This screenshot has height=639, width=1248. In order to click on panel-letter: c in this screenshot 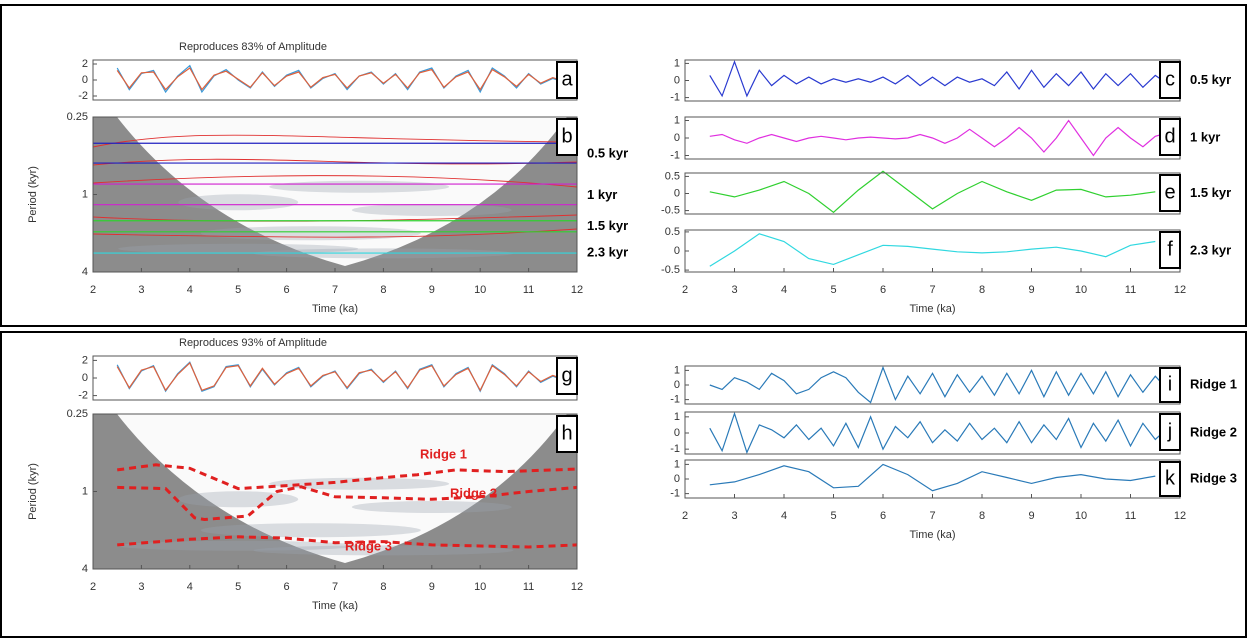, I will do `click(1170, 79)`.